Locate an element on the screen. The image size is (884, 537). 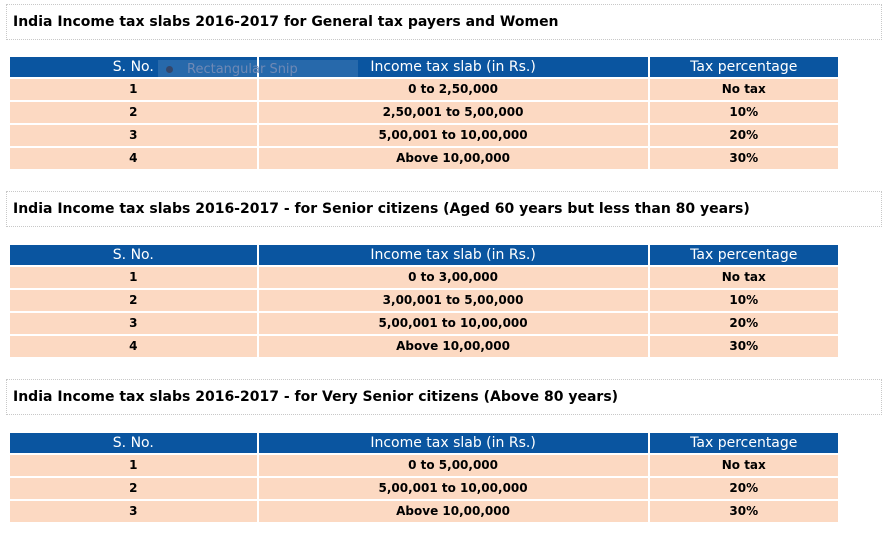
table-row: 1 0 to 5,00,000 No tax is located at coordinates (424, 465).